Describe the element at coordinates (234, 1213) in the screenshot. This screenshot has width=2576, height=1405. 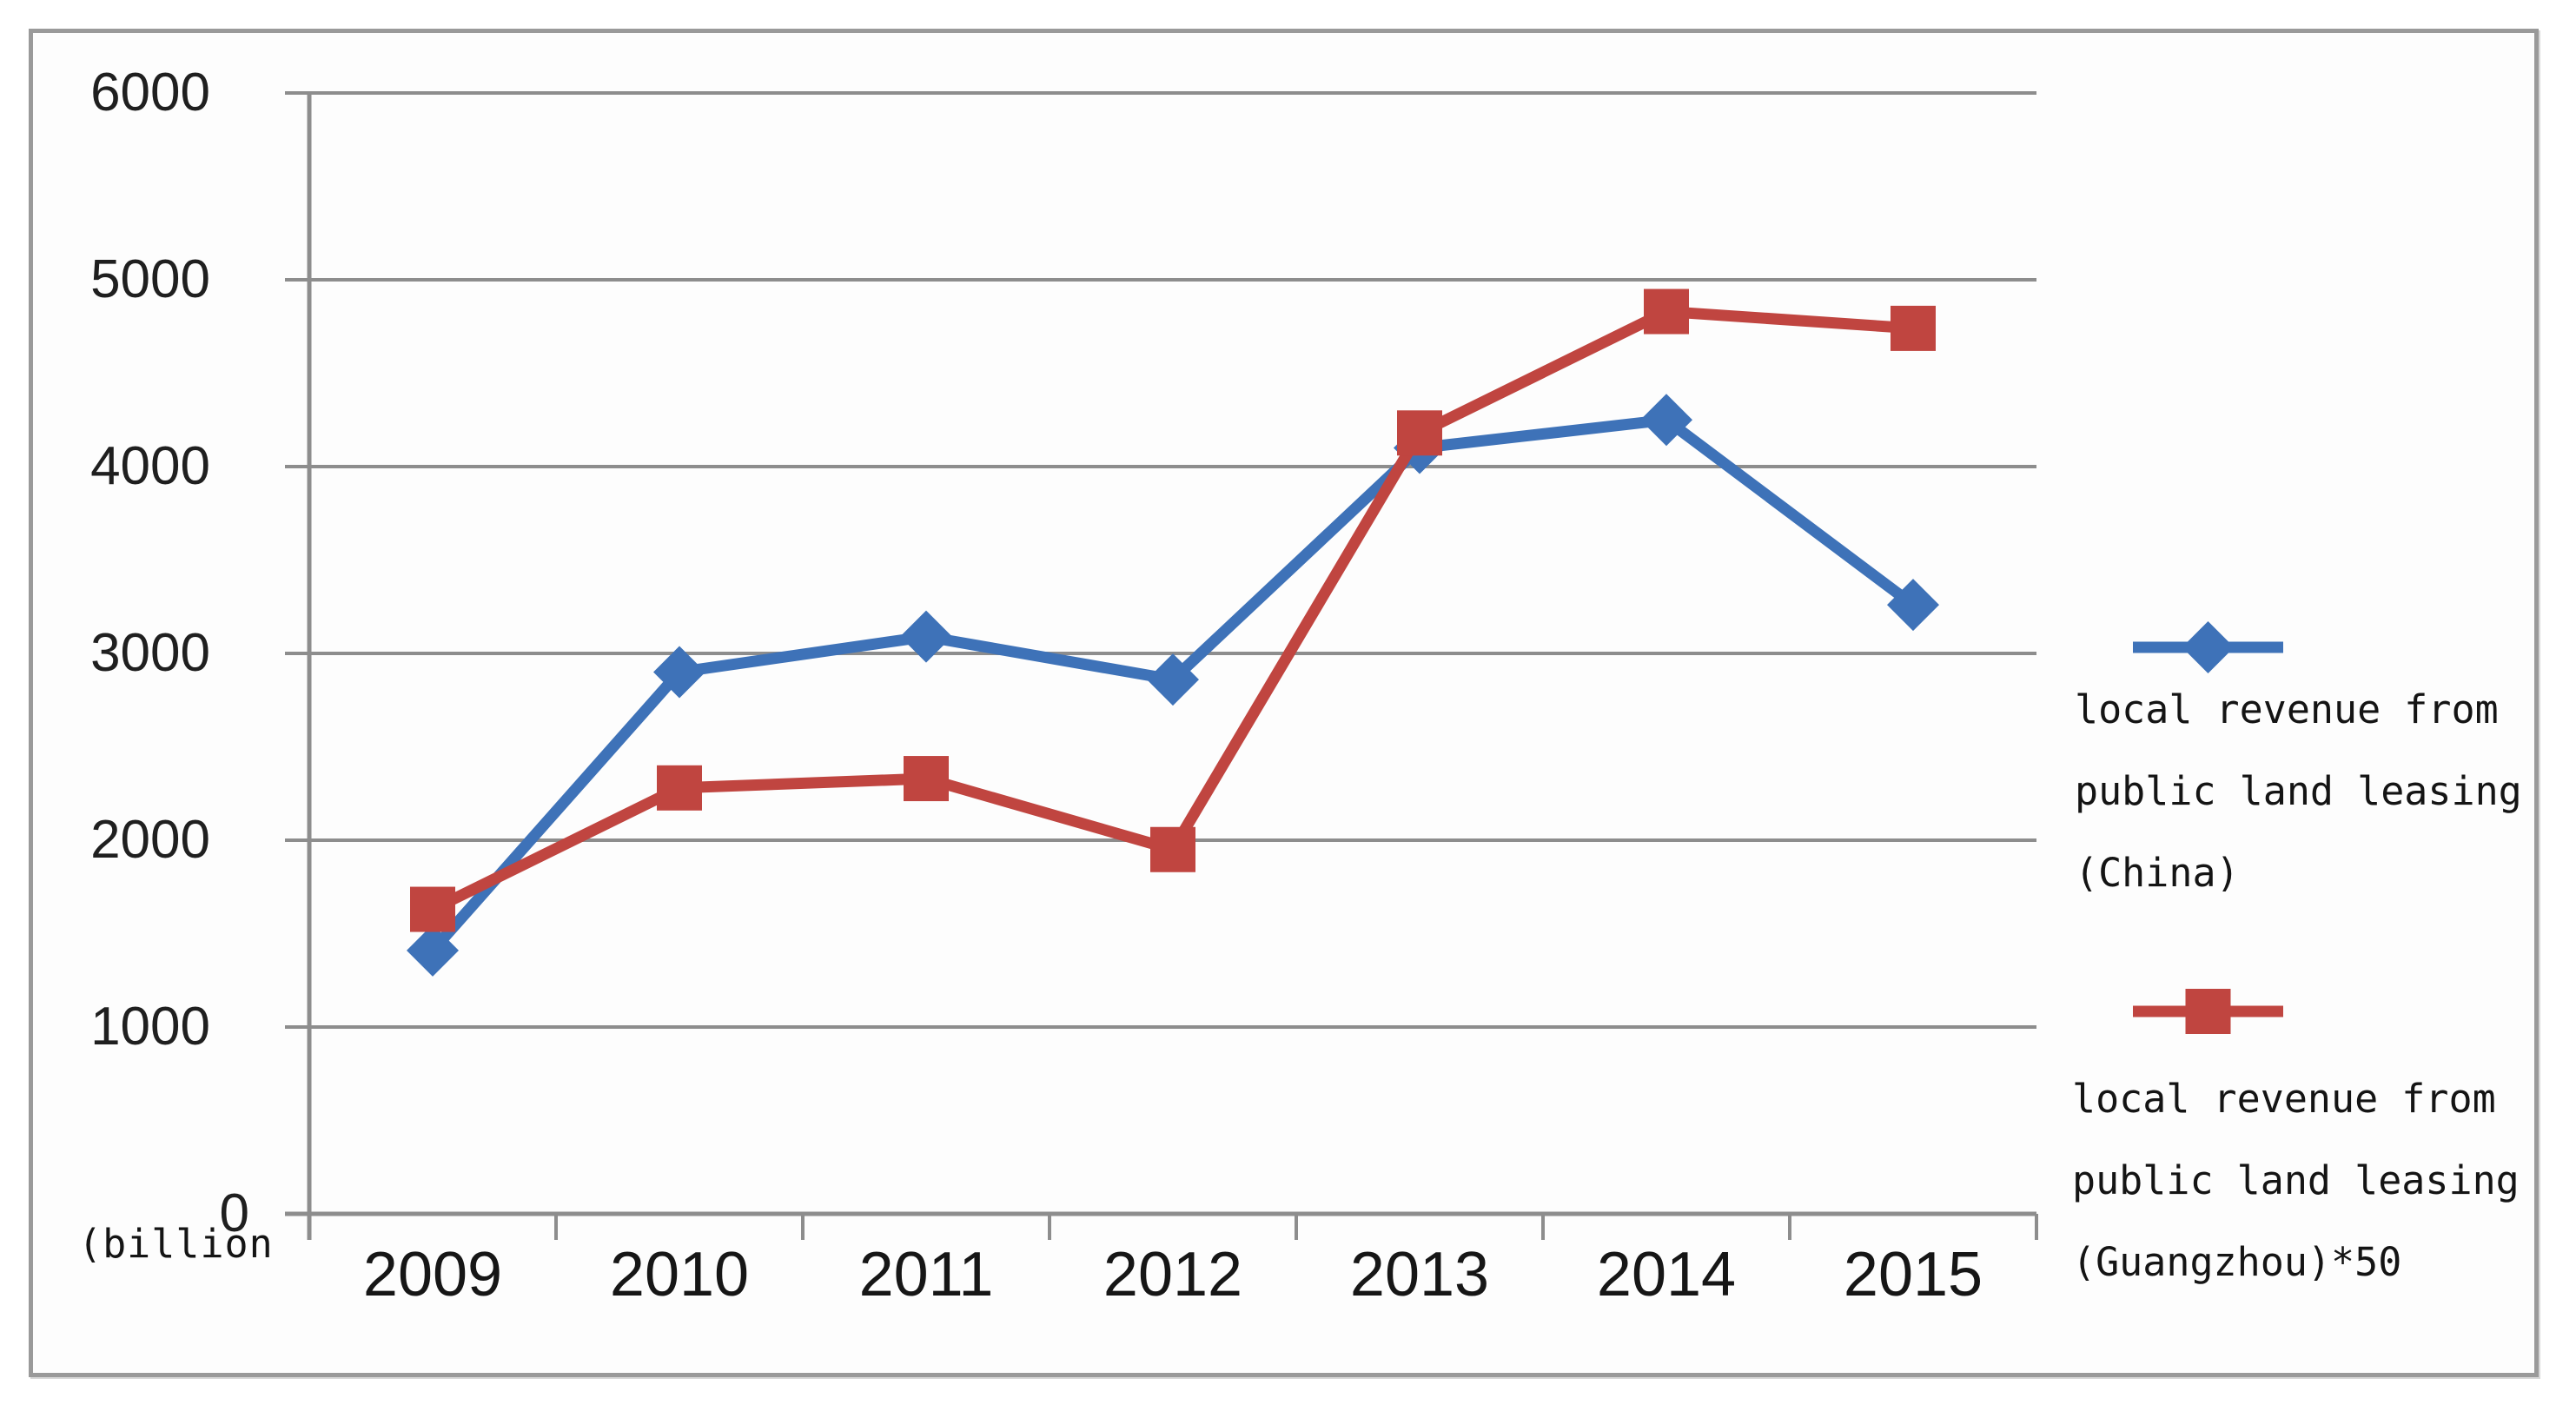
I see `y-axis-tick-label: 0` at that location.